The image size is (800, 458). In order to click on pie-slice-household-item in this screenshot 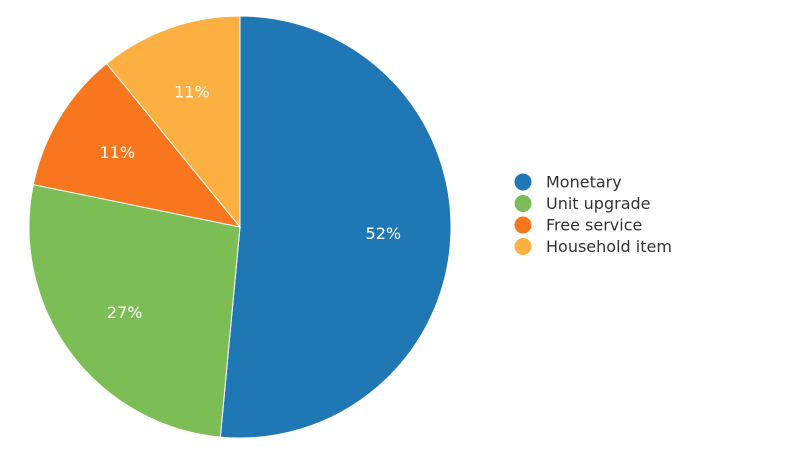, I will do `click(173, 122)`.